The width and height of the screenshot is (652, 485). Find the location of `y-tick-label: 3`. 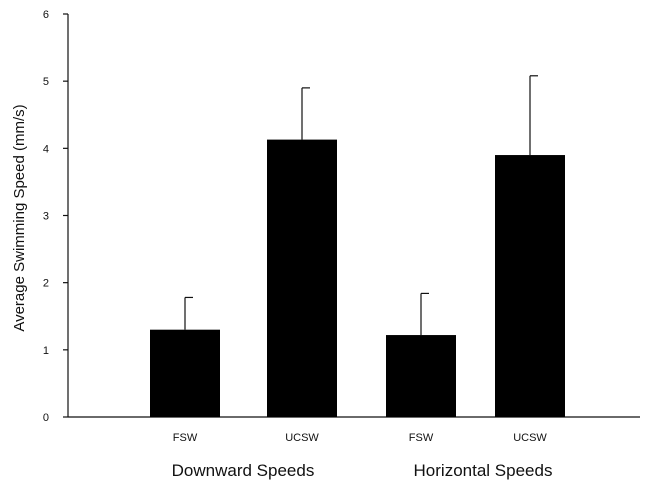

y-tick-label: 3 is located at coordinates (46, 217).